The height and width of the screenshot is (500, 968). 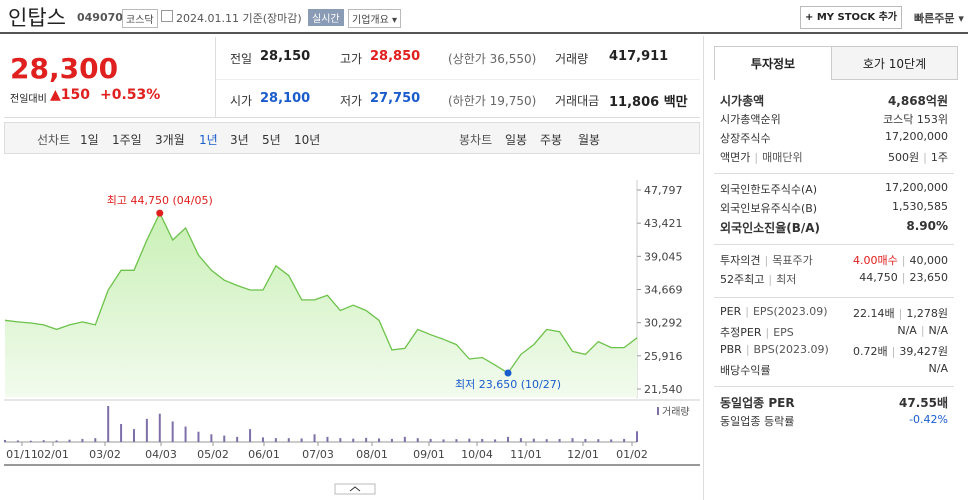 I want to click on realtime-badge: 실시간, so click(x=326, y=17).